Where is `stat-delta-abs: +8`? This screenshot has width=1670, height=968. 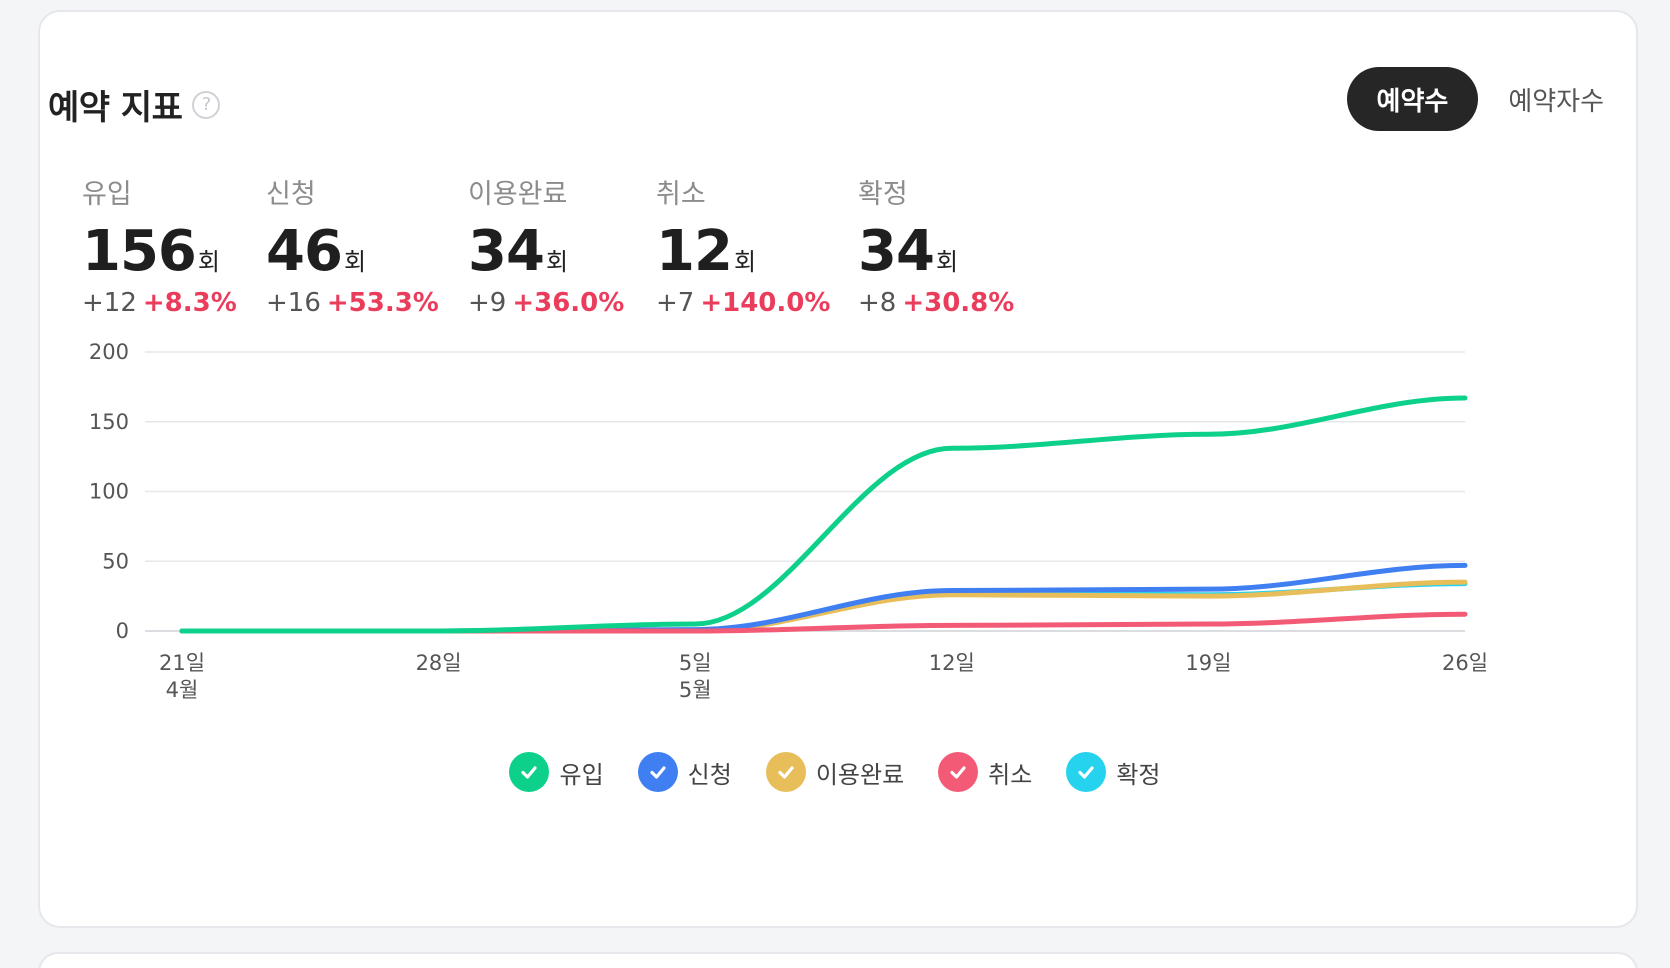
stat-delta-abs: +8 is located at coordinates (877, 303).